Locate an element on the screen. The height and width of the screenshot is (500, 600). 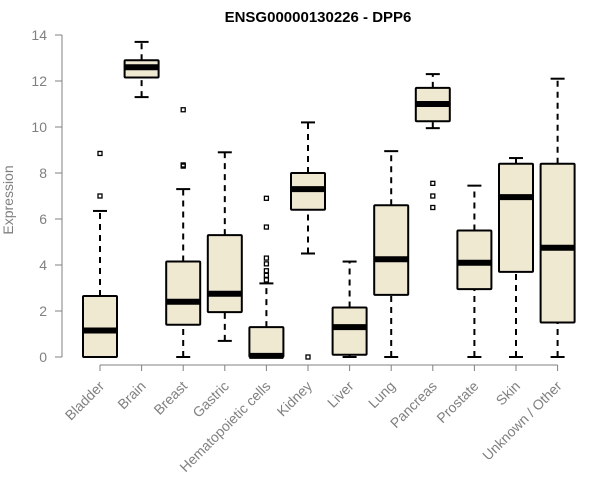
x-tick-label: Breast is located at coordinates (170, 398).